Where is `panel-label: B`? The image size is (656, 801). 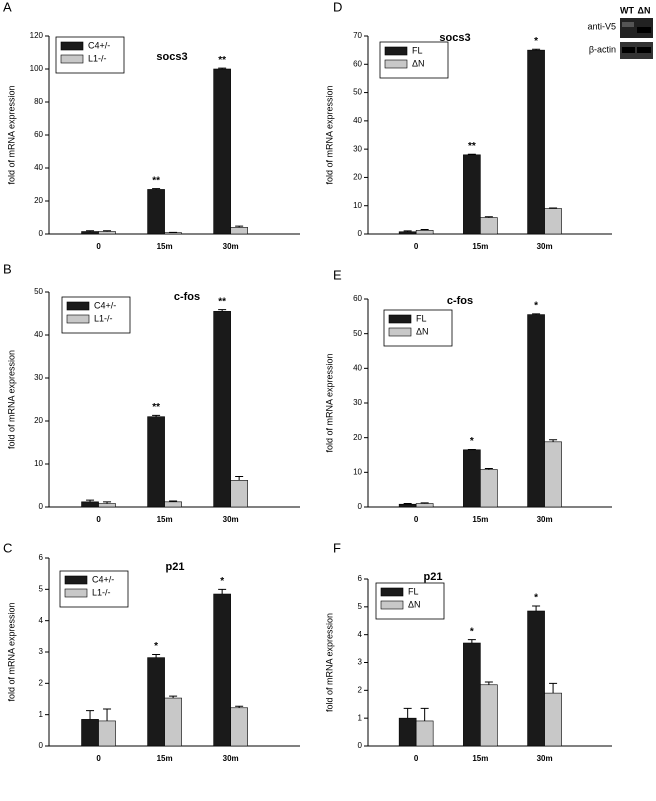 panel-label: B is located at coordinates (7, 268).